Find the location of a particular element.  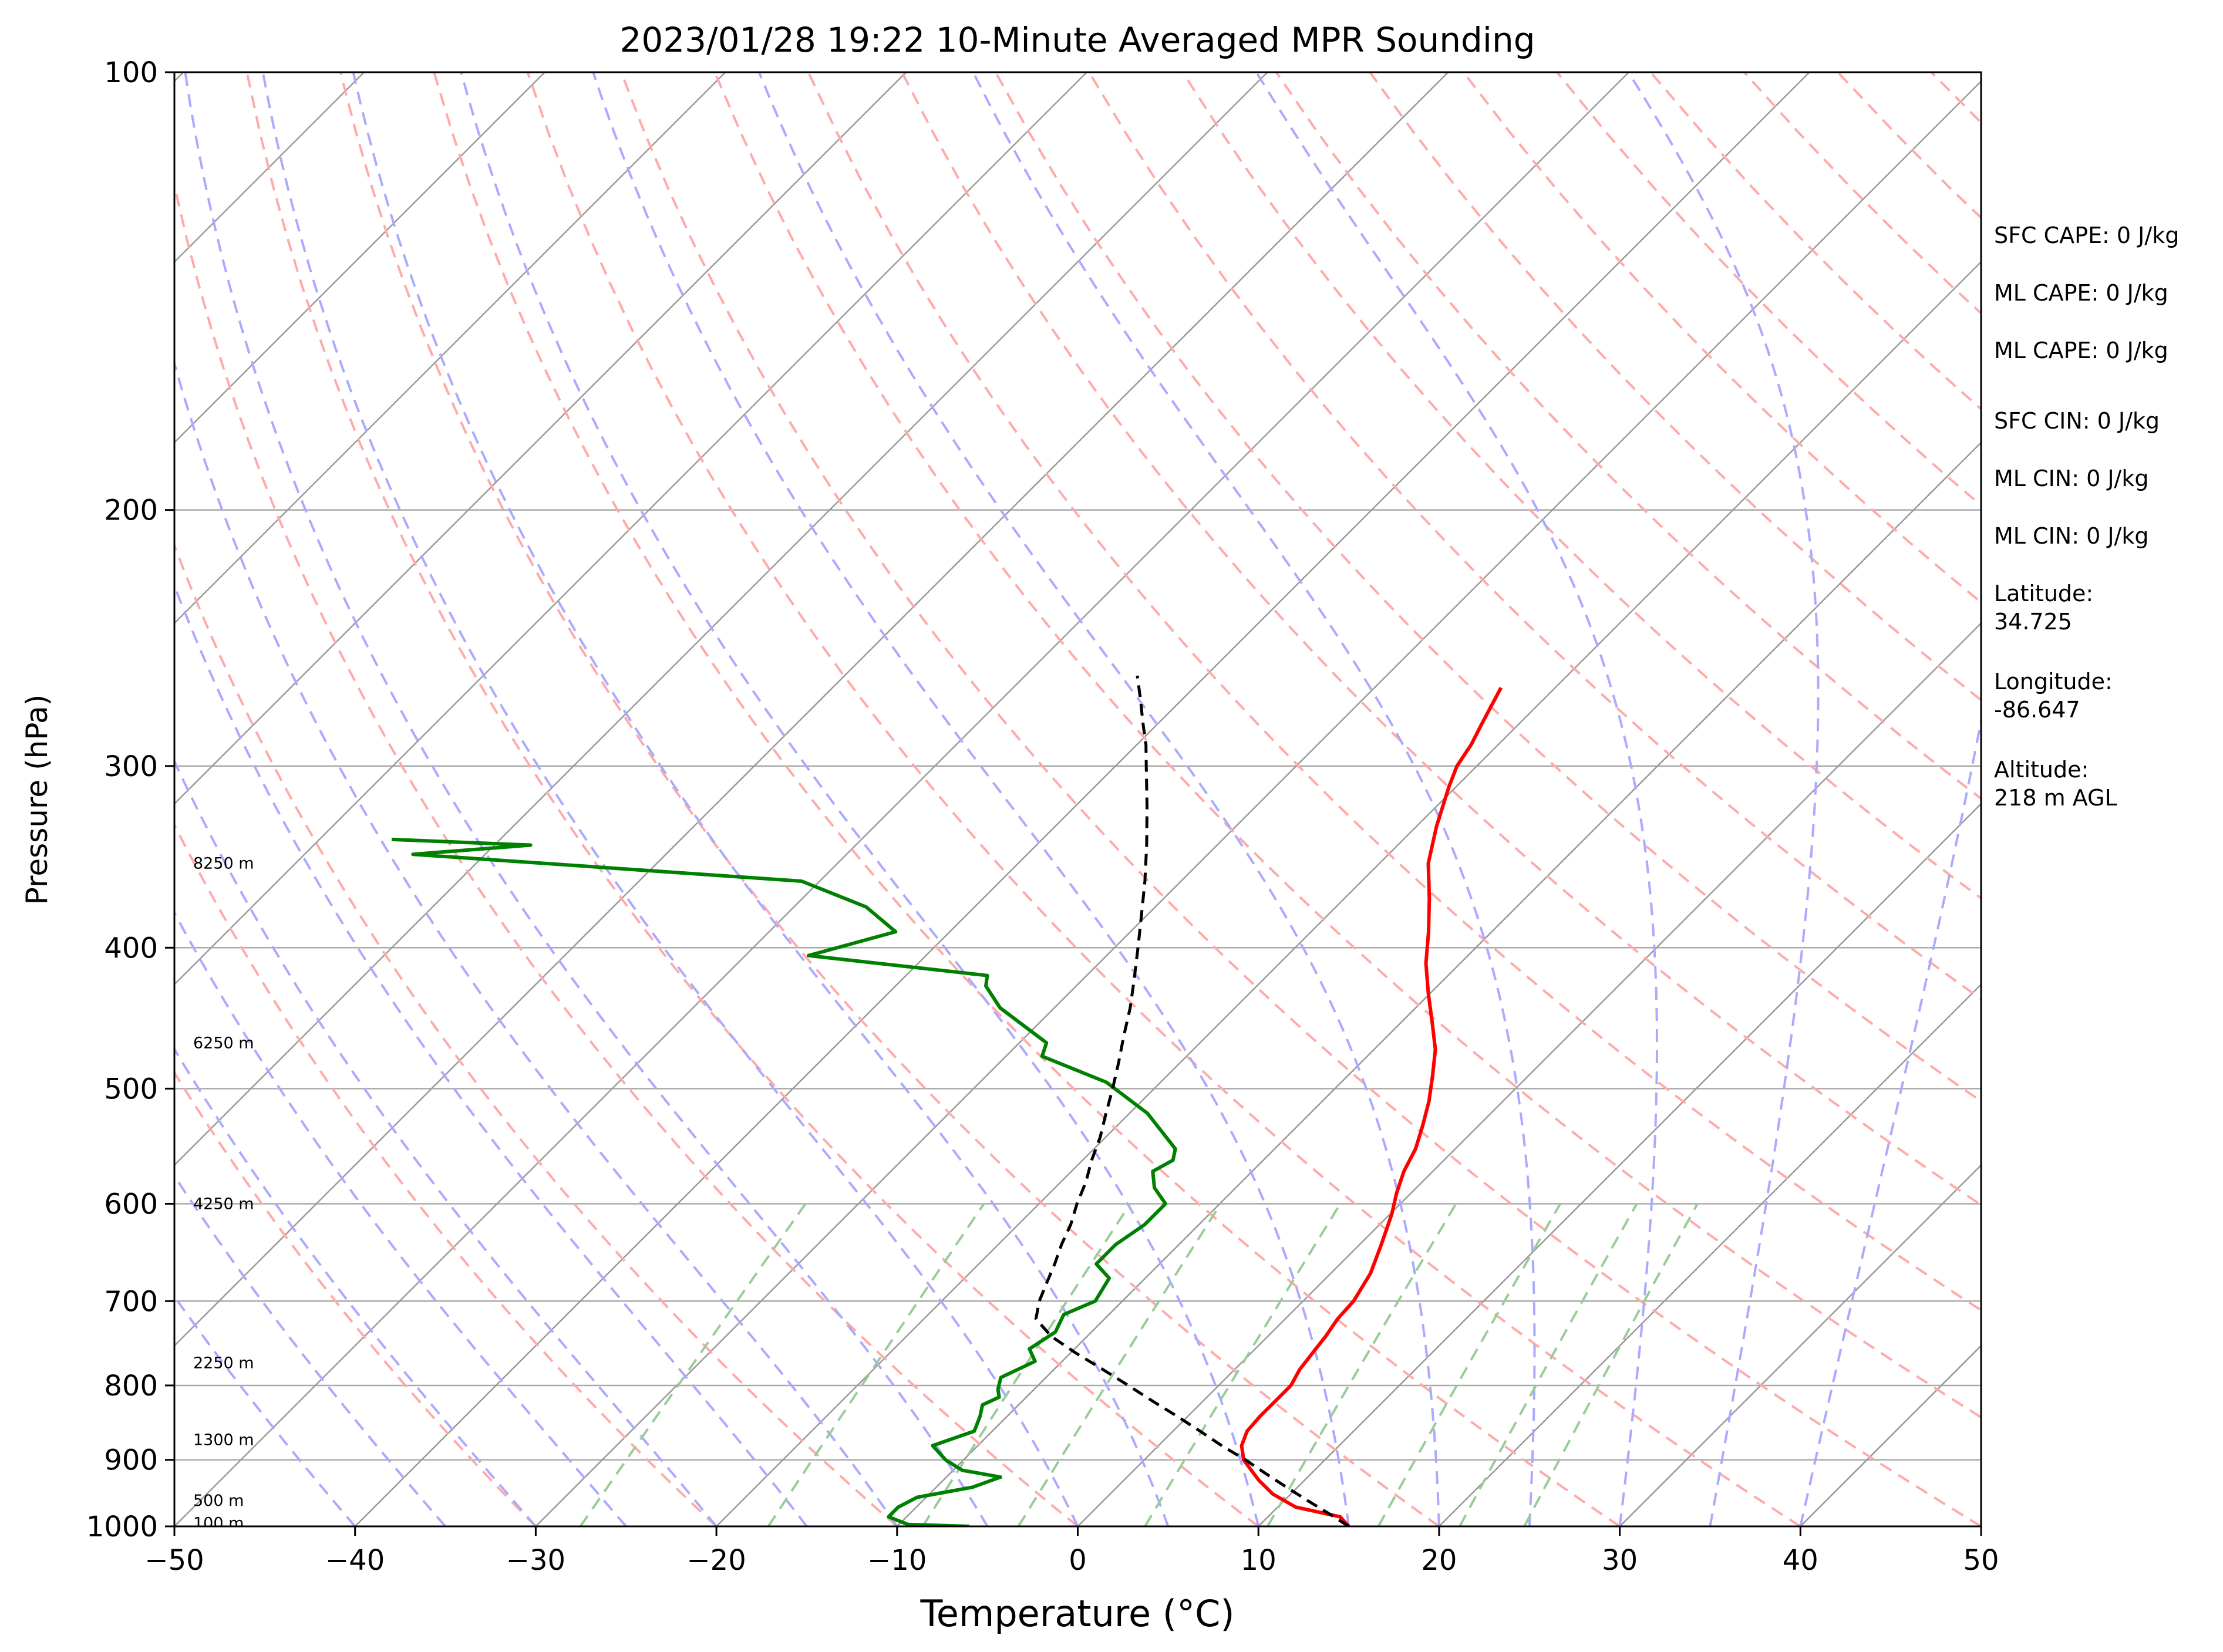

height-label: 6250 m is located at coordinates (223, 1043).